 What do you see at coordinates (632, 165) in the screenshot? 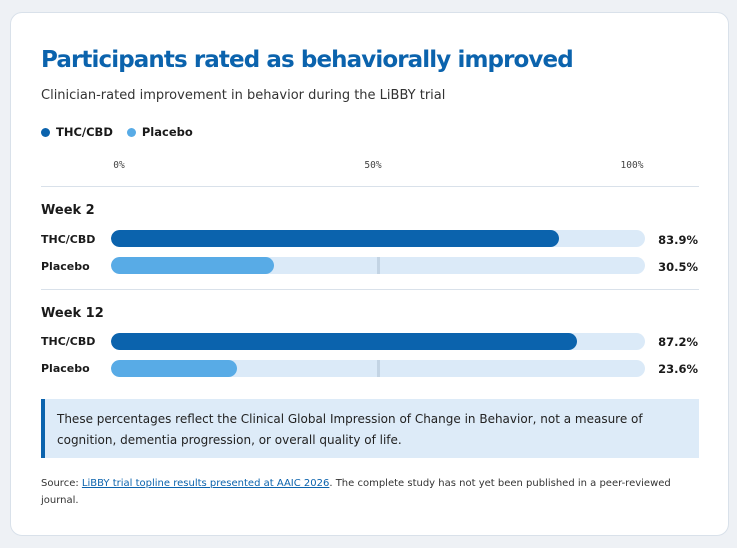
I see `axis-tick-100: 100%` at bounding box center [632, 165].